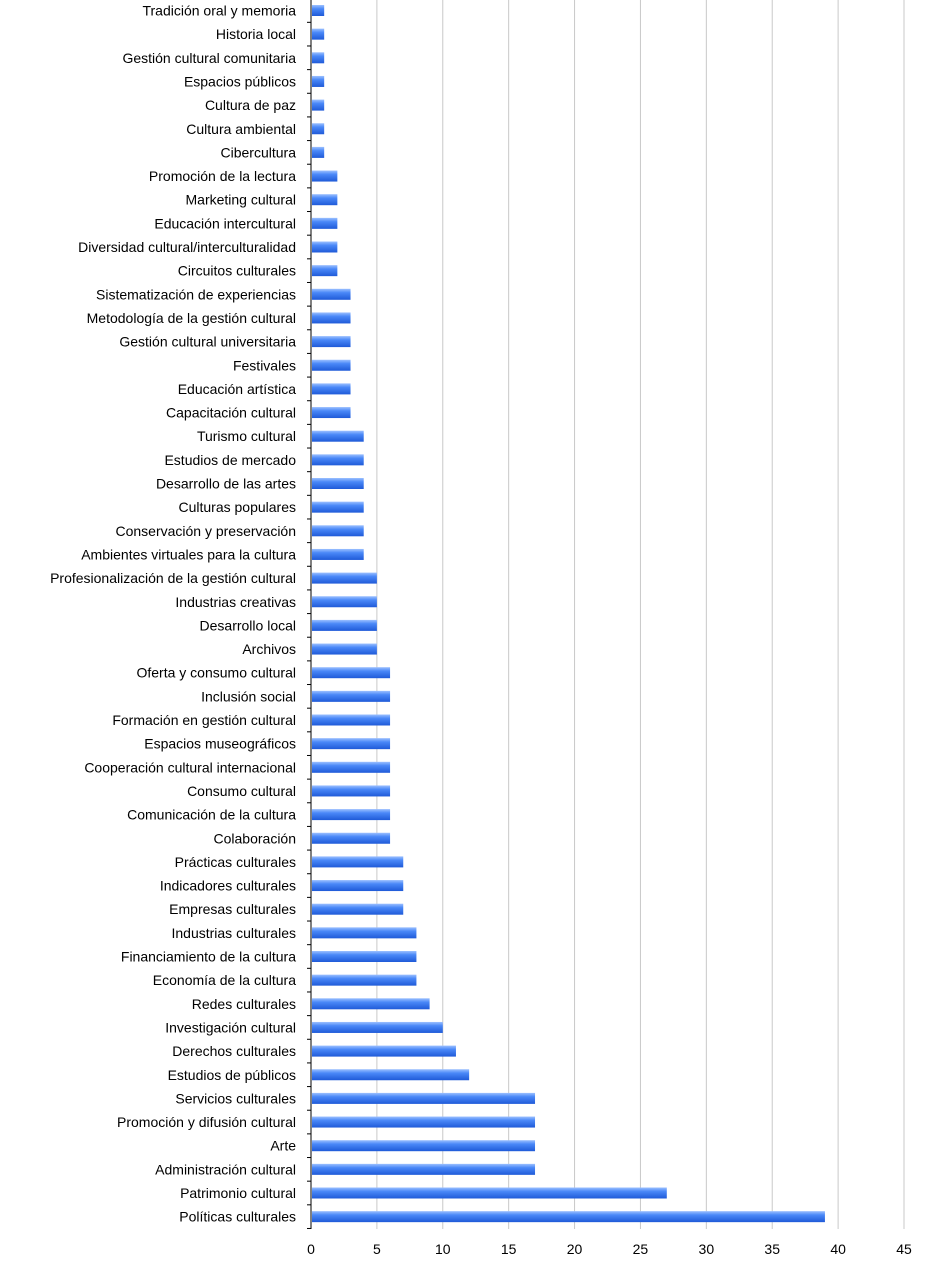 This screenshot has width=933, height=1264. Describe the element at coordinates (216, 673) in the screenshot. I see `category-label: Oferta y consumo cultural` at that location.